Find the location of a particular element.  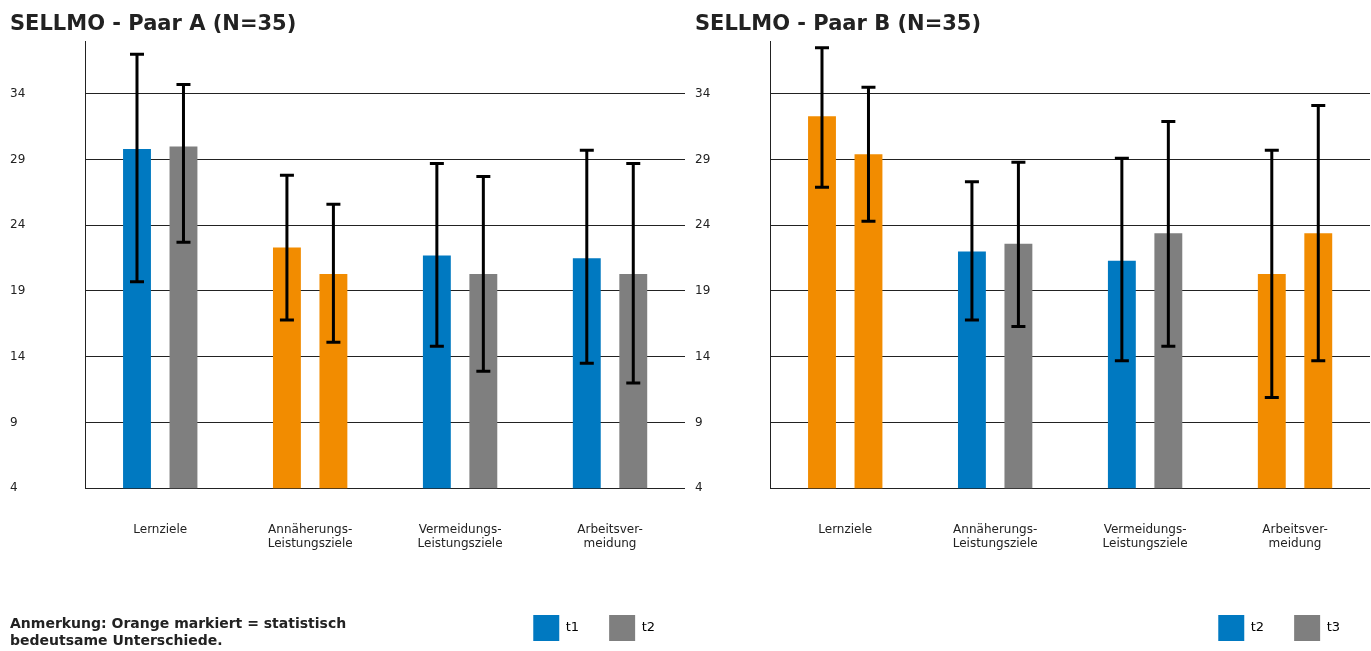

legend-label: t3 is located at coordinates (1333, 627).